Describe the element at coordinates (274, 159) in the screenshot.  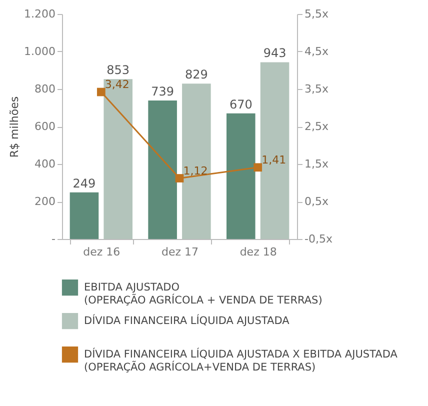
I see `data-label: 1,41` at that location.